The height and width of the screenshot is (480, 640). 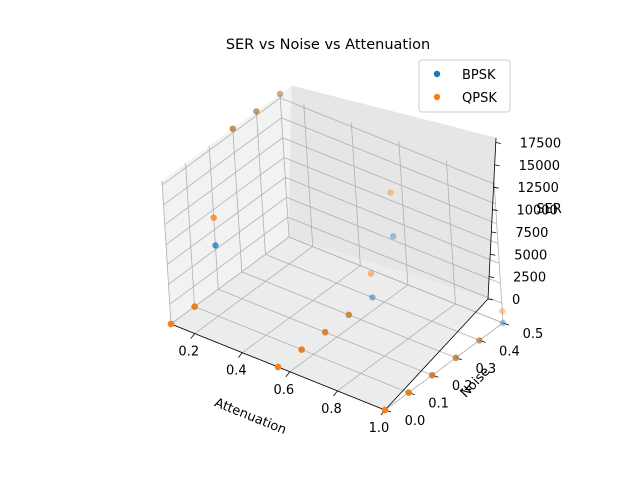 What do you see at coordinates (328, 45) in the screenshot?
I see `chart-title: SER vs Noise vs Attenuation` at bounding box center [328, 45].